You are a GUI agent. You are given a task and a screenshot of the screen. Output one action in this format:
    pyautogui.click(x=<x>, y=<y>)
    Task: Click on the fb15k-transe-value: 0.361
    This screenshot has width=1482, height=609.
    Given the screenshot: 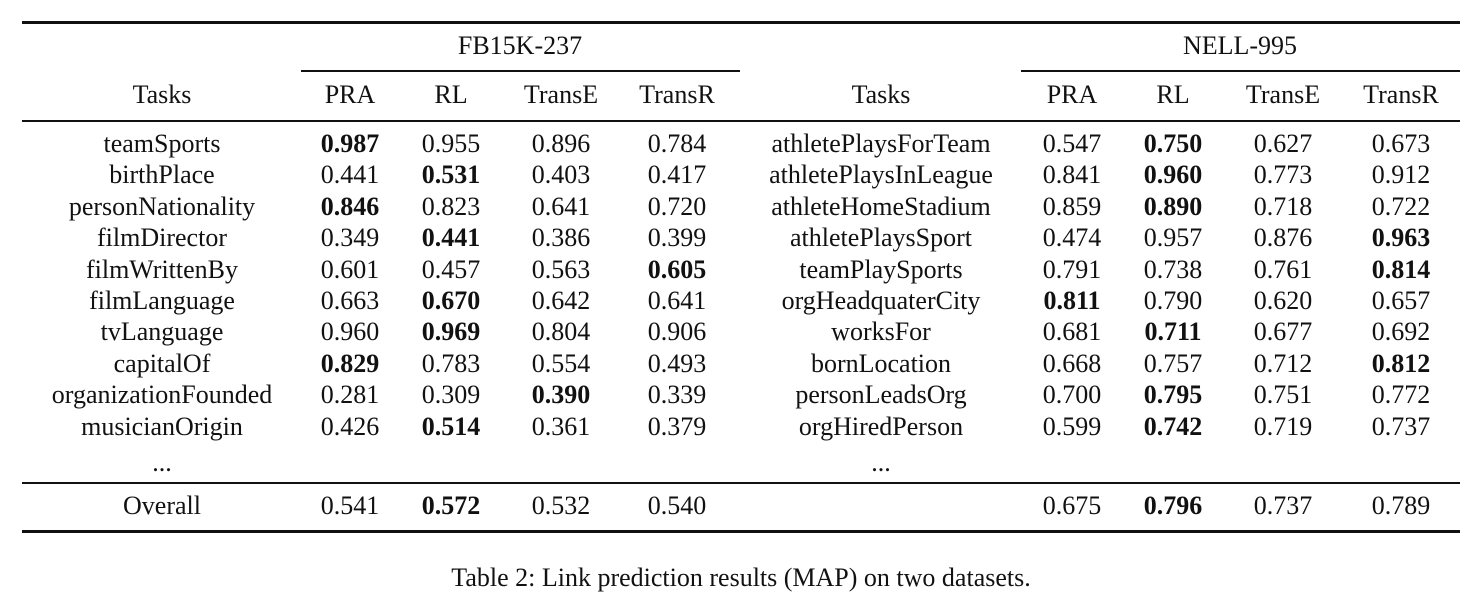 What is the action you would take?
    pyautogui.click(x=561, y=426)
    